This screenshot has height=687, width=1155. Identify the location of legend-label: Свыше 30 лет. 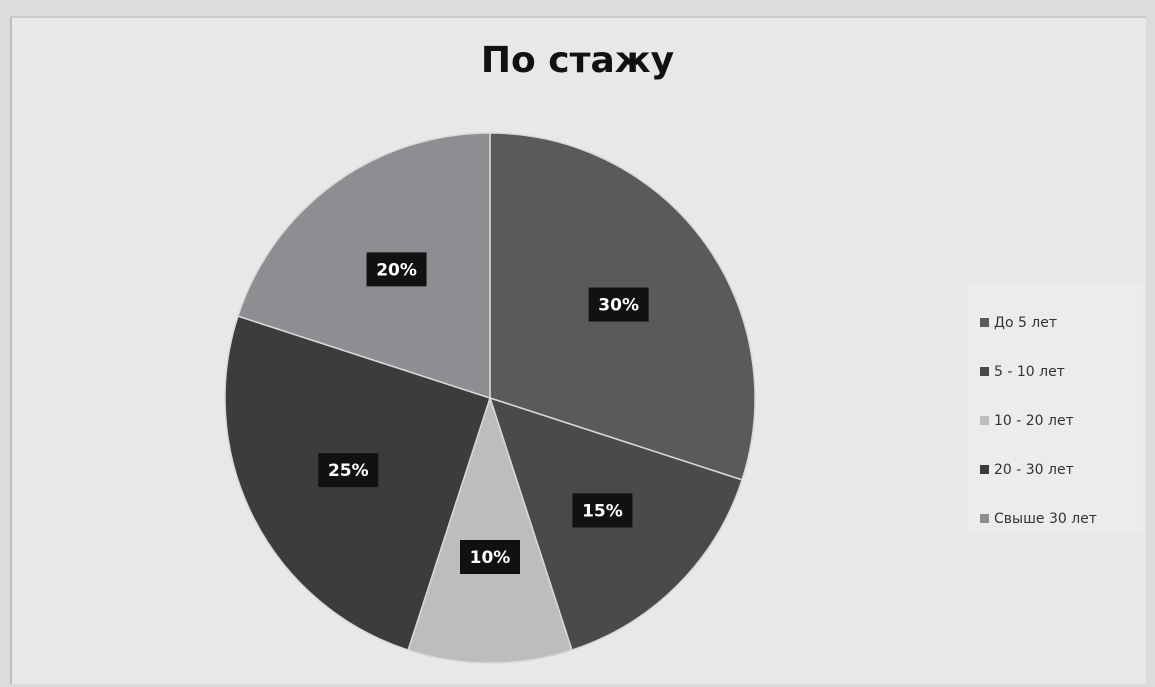
(1045, 518).